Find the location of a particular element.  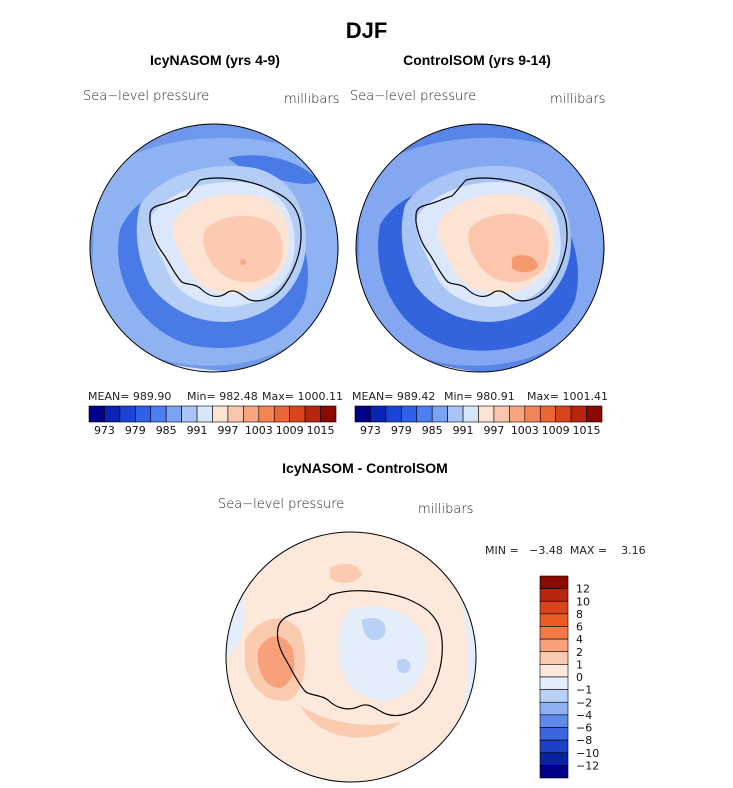

left-colorbar-tick: 1003 is located at coordinates (259, 430).